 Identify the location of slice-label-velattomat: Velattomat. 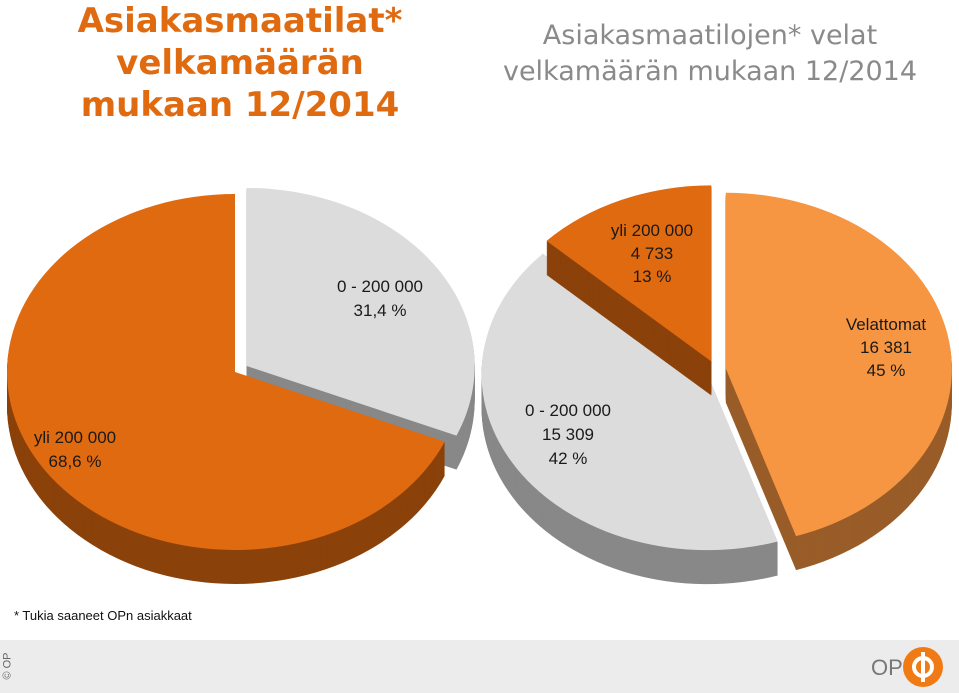
(886, 324).